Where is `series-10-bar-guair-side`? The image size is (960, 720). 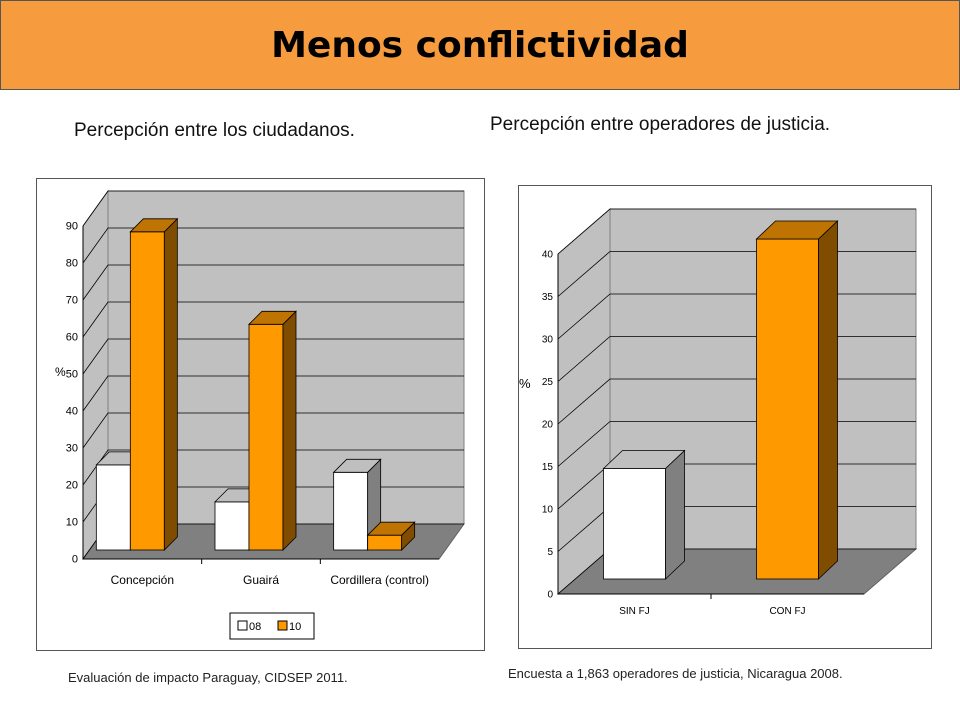
series-10-bar-guair-side is located at coordinates (289, 430).